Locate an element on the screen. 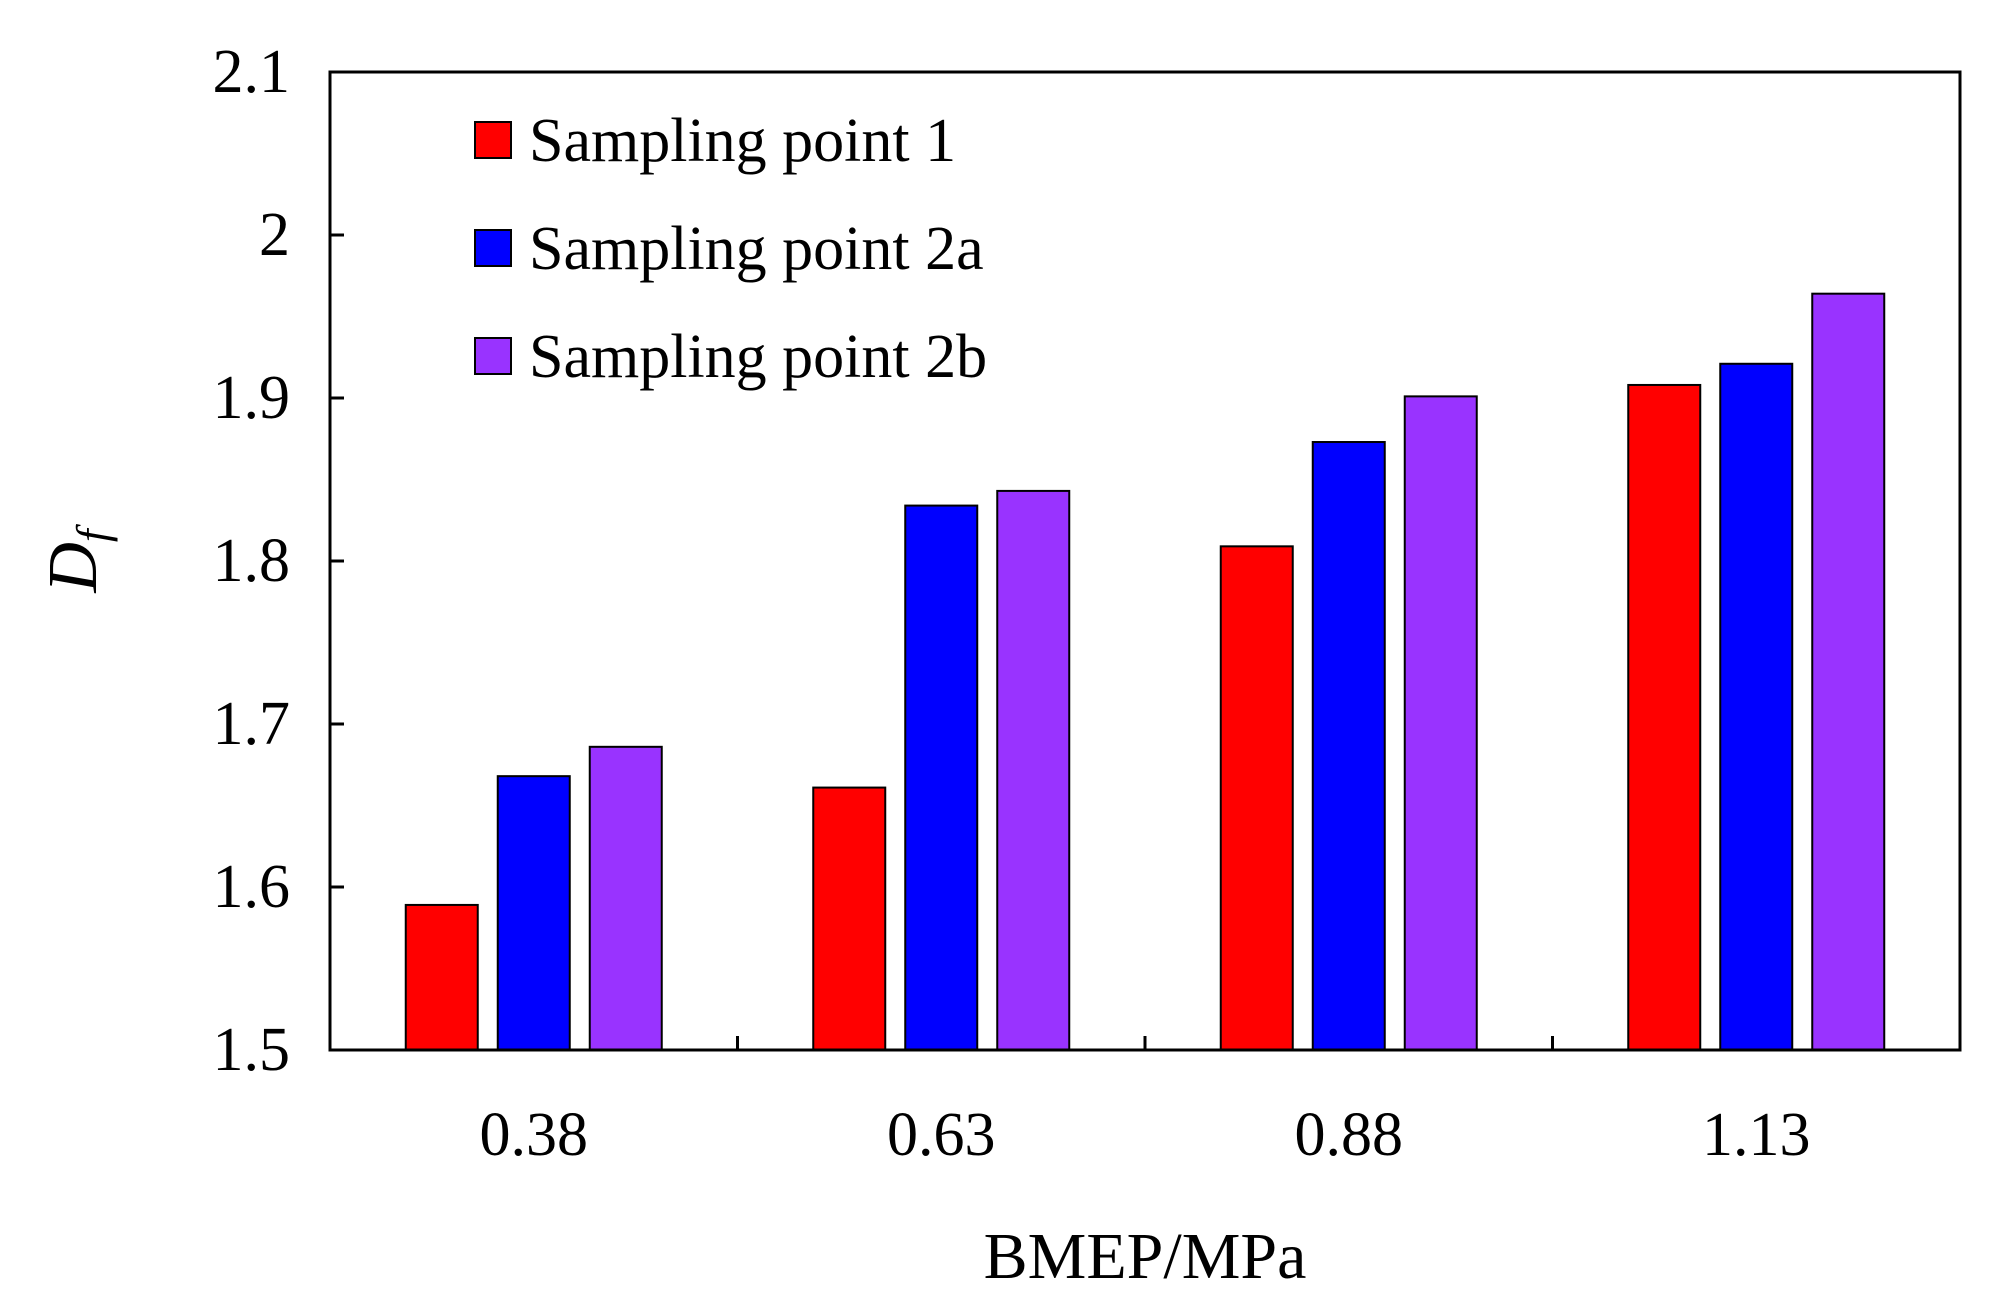 This screenshot has width=1998, height=1314. y-axis-tick-labels: 1.5 1.6 1.7 1.8 1.9 2 2.1 is located at coordinates (252, 561).